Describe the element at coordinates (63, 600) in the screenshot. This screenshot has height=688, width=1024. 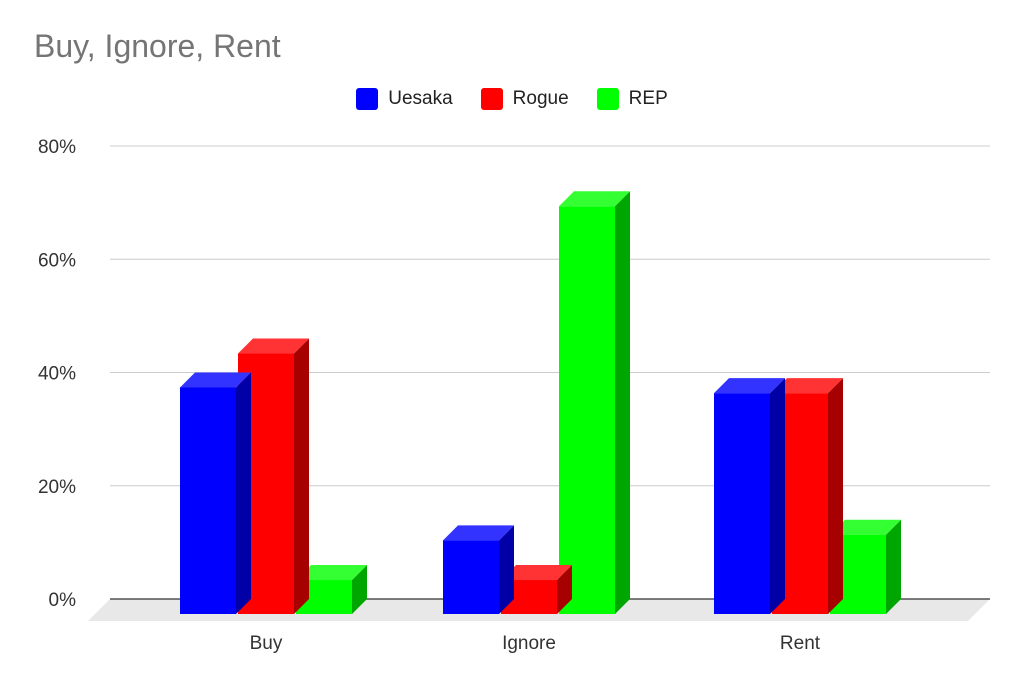
I see `y-tick-label: 0%` at that location.